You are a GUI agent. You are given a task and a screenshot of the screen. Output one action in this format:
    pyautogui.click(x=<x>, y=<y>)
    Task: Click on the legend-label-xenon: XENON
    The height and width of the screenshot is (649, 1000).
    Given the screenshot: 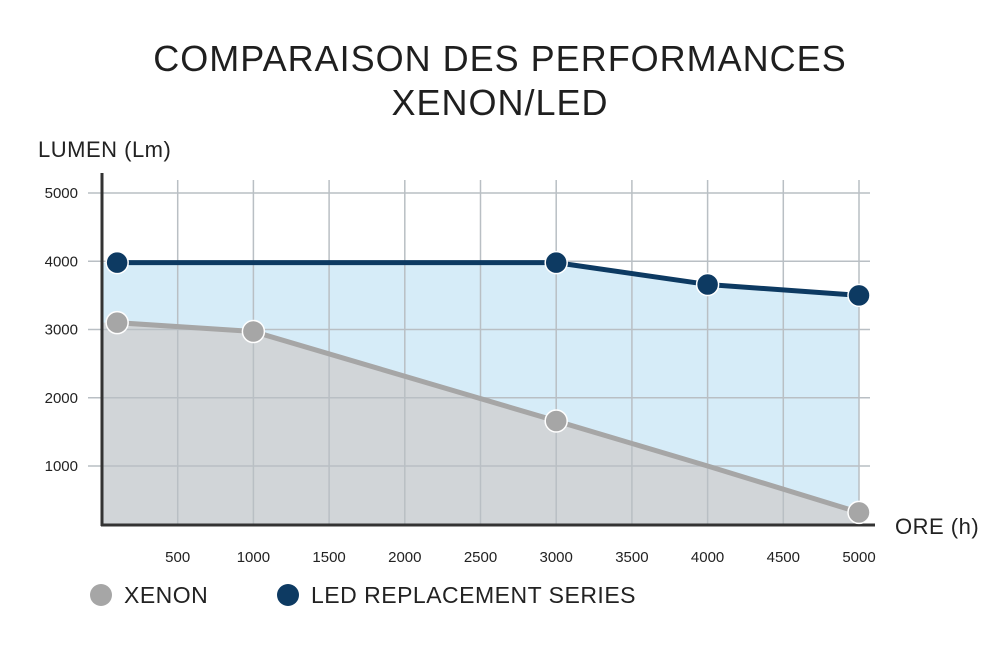 What is the action you would take?
    pyautogui.click(x=166, y=594)
    